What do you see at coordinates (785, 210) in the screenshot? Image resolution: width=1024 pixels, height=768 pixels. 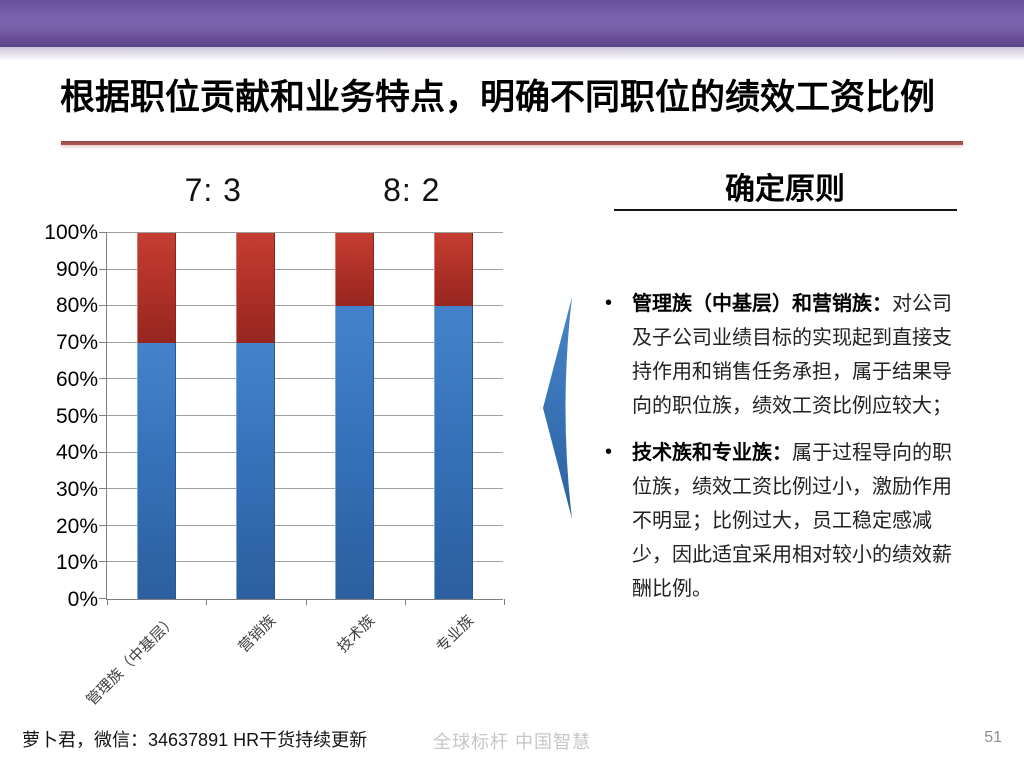 I see `principles-heading-underline` at bounding box center [785, 210].